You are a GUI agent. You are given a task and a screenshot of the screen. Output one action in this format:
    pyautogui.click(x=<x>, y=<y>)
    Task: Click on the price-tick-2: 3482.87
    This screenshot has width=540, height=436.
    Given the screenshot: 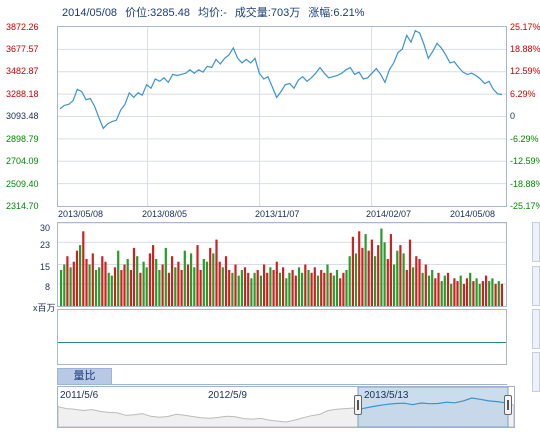 What is the action you would take?
    pyautogui.click(x=22, y=71)
    